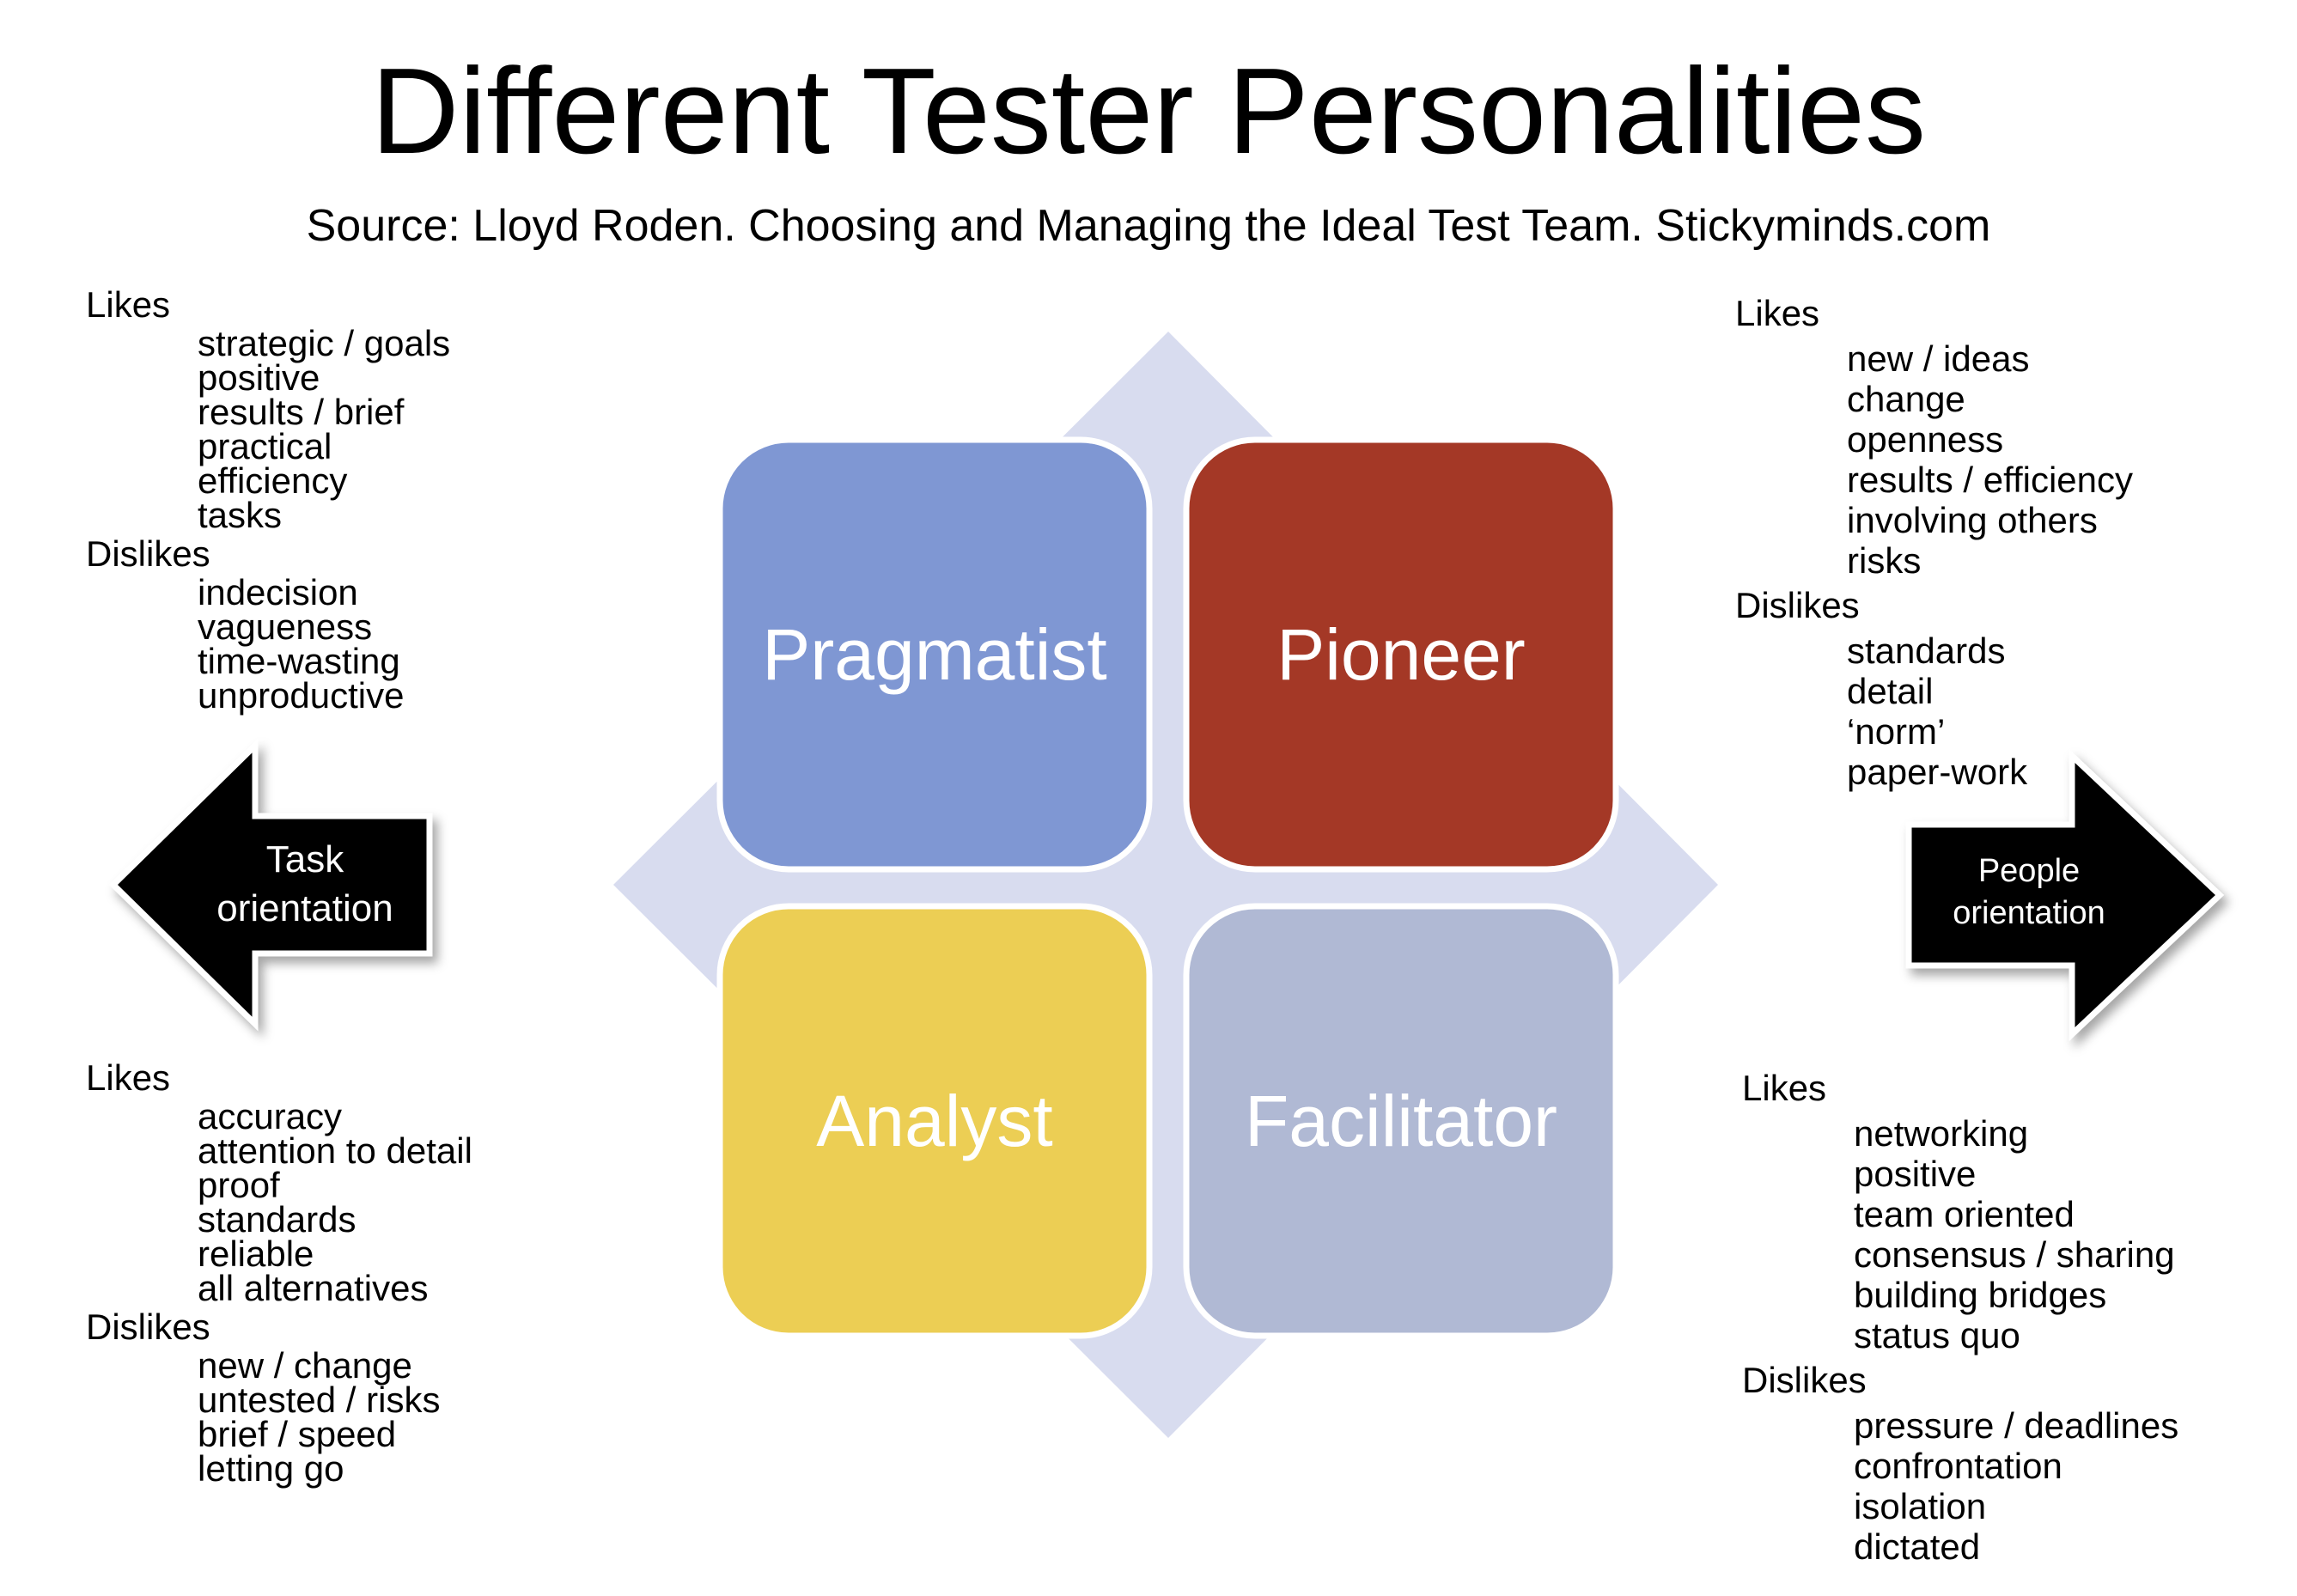 This screenshot has height=1596, width=2297. What do you see at coordinates (2029, 871) in the screenshot?
I see `people-orientation-line1: People` at bounding box center [2029, 871].